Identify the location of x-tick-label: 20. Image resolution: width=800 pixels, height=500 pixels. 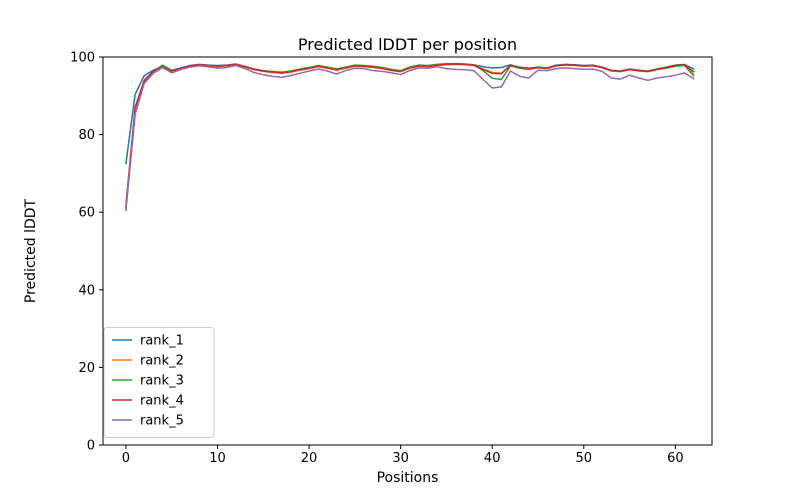
(309, 458).